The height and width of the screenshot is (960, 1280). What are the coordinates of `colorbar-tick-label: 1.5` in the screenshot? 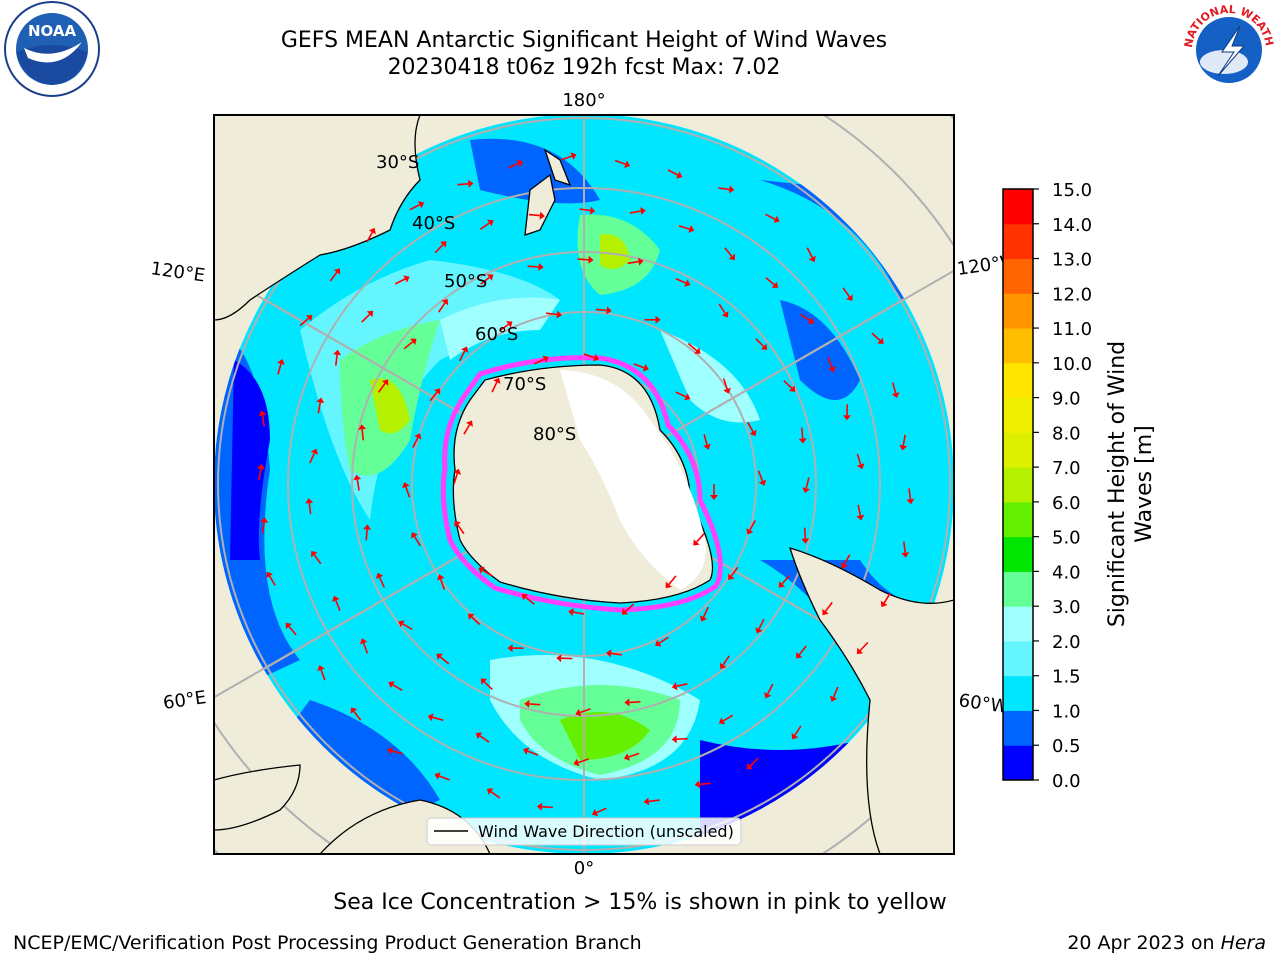 It's located at (1066, 677).